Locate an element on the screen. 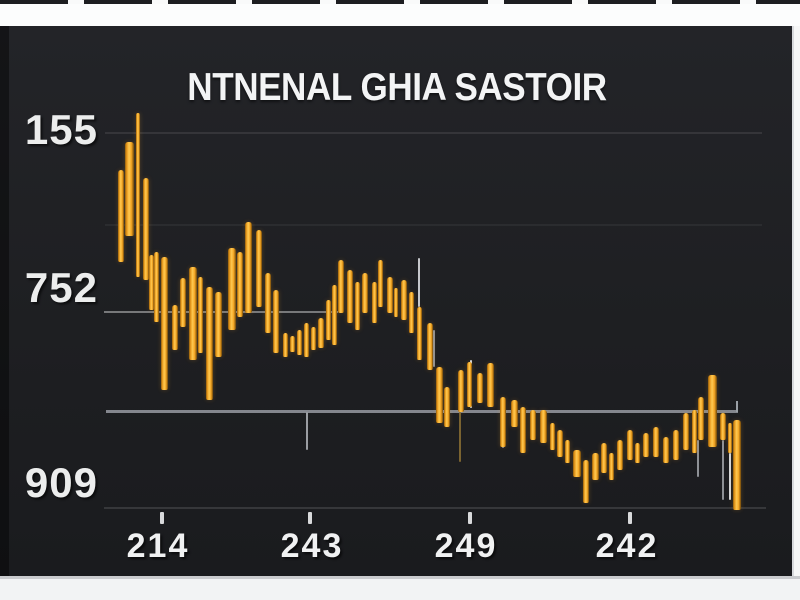  top-frame is located at coordinates (400, 15).